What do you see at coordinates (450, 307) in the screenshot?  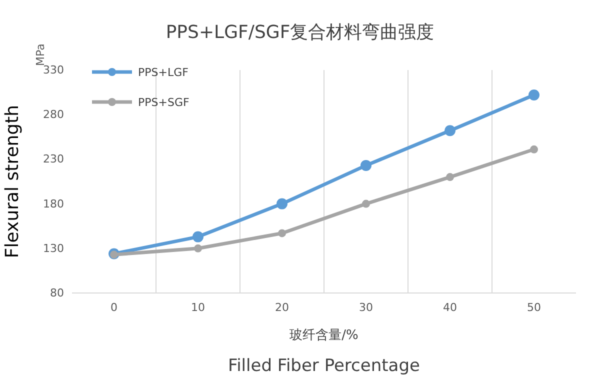 I see `x-tick-label: 40` at bounding box center [450, 307].